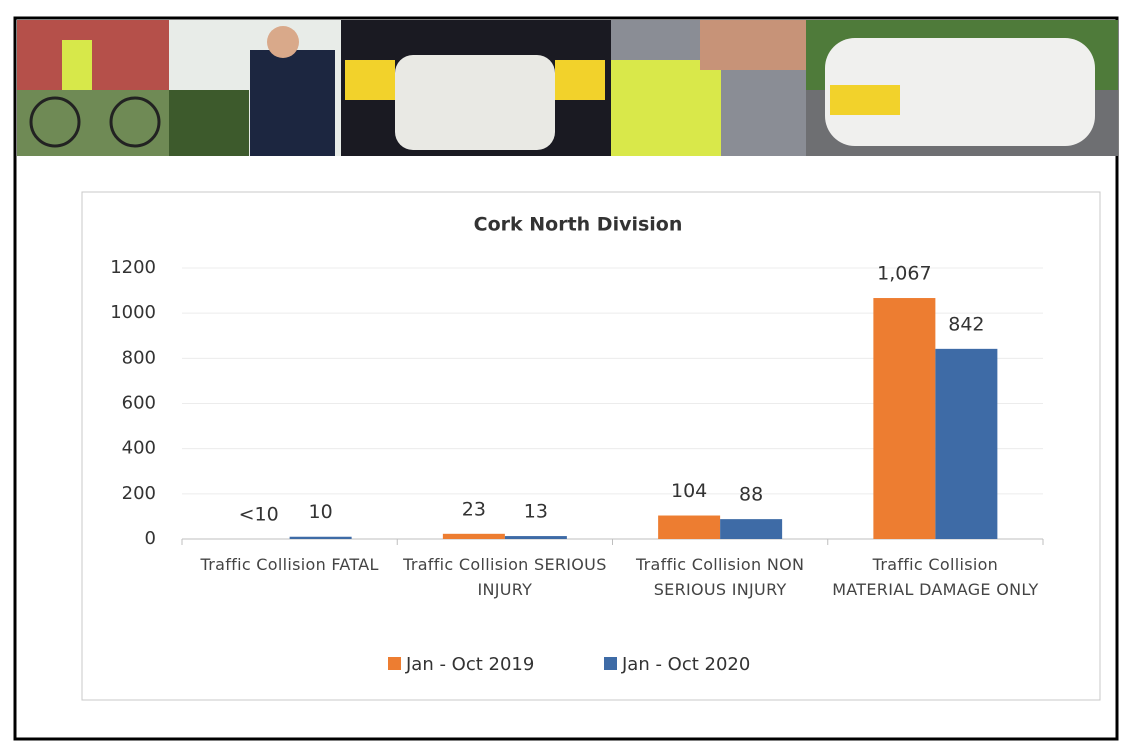  Describe the element at coordinates (139, 403) in the screenshot. I see `y-tick-label: 600` at that location.